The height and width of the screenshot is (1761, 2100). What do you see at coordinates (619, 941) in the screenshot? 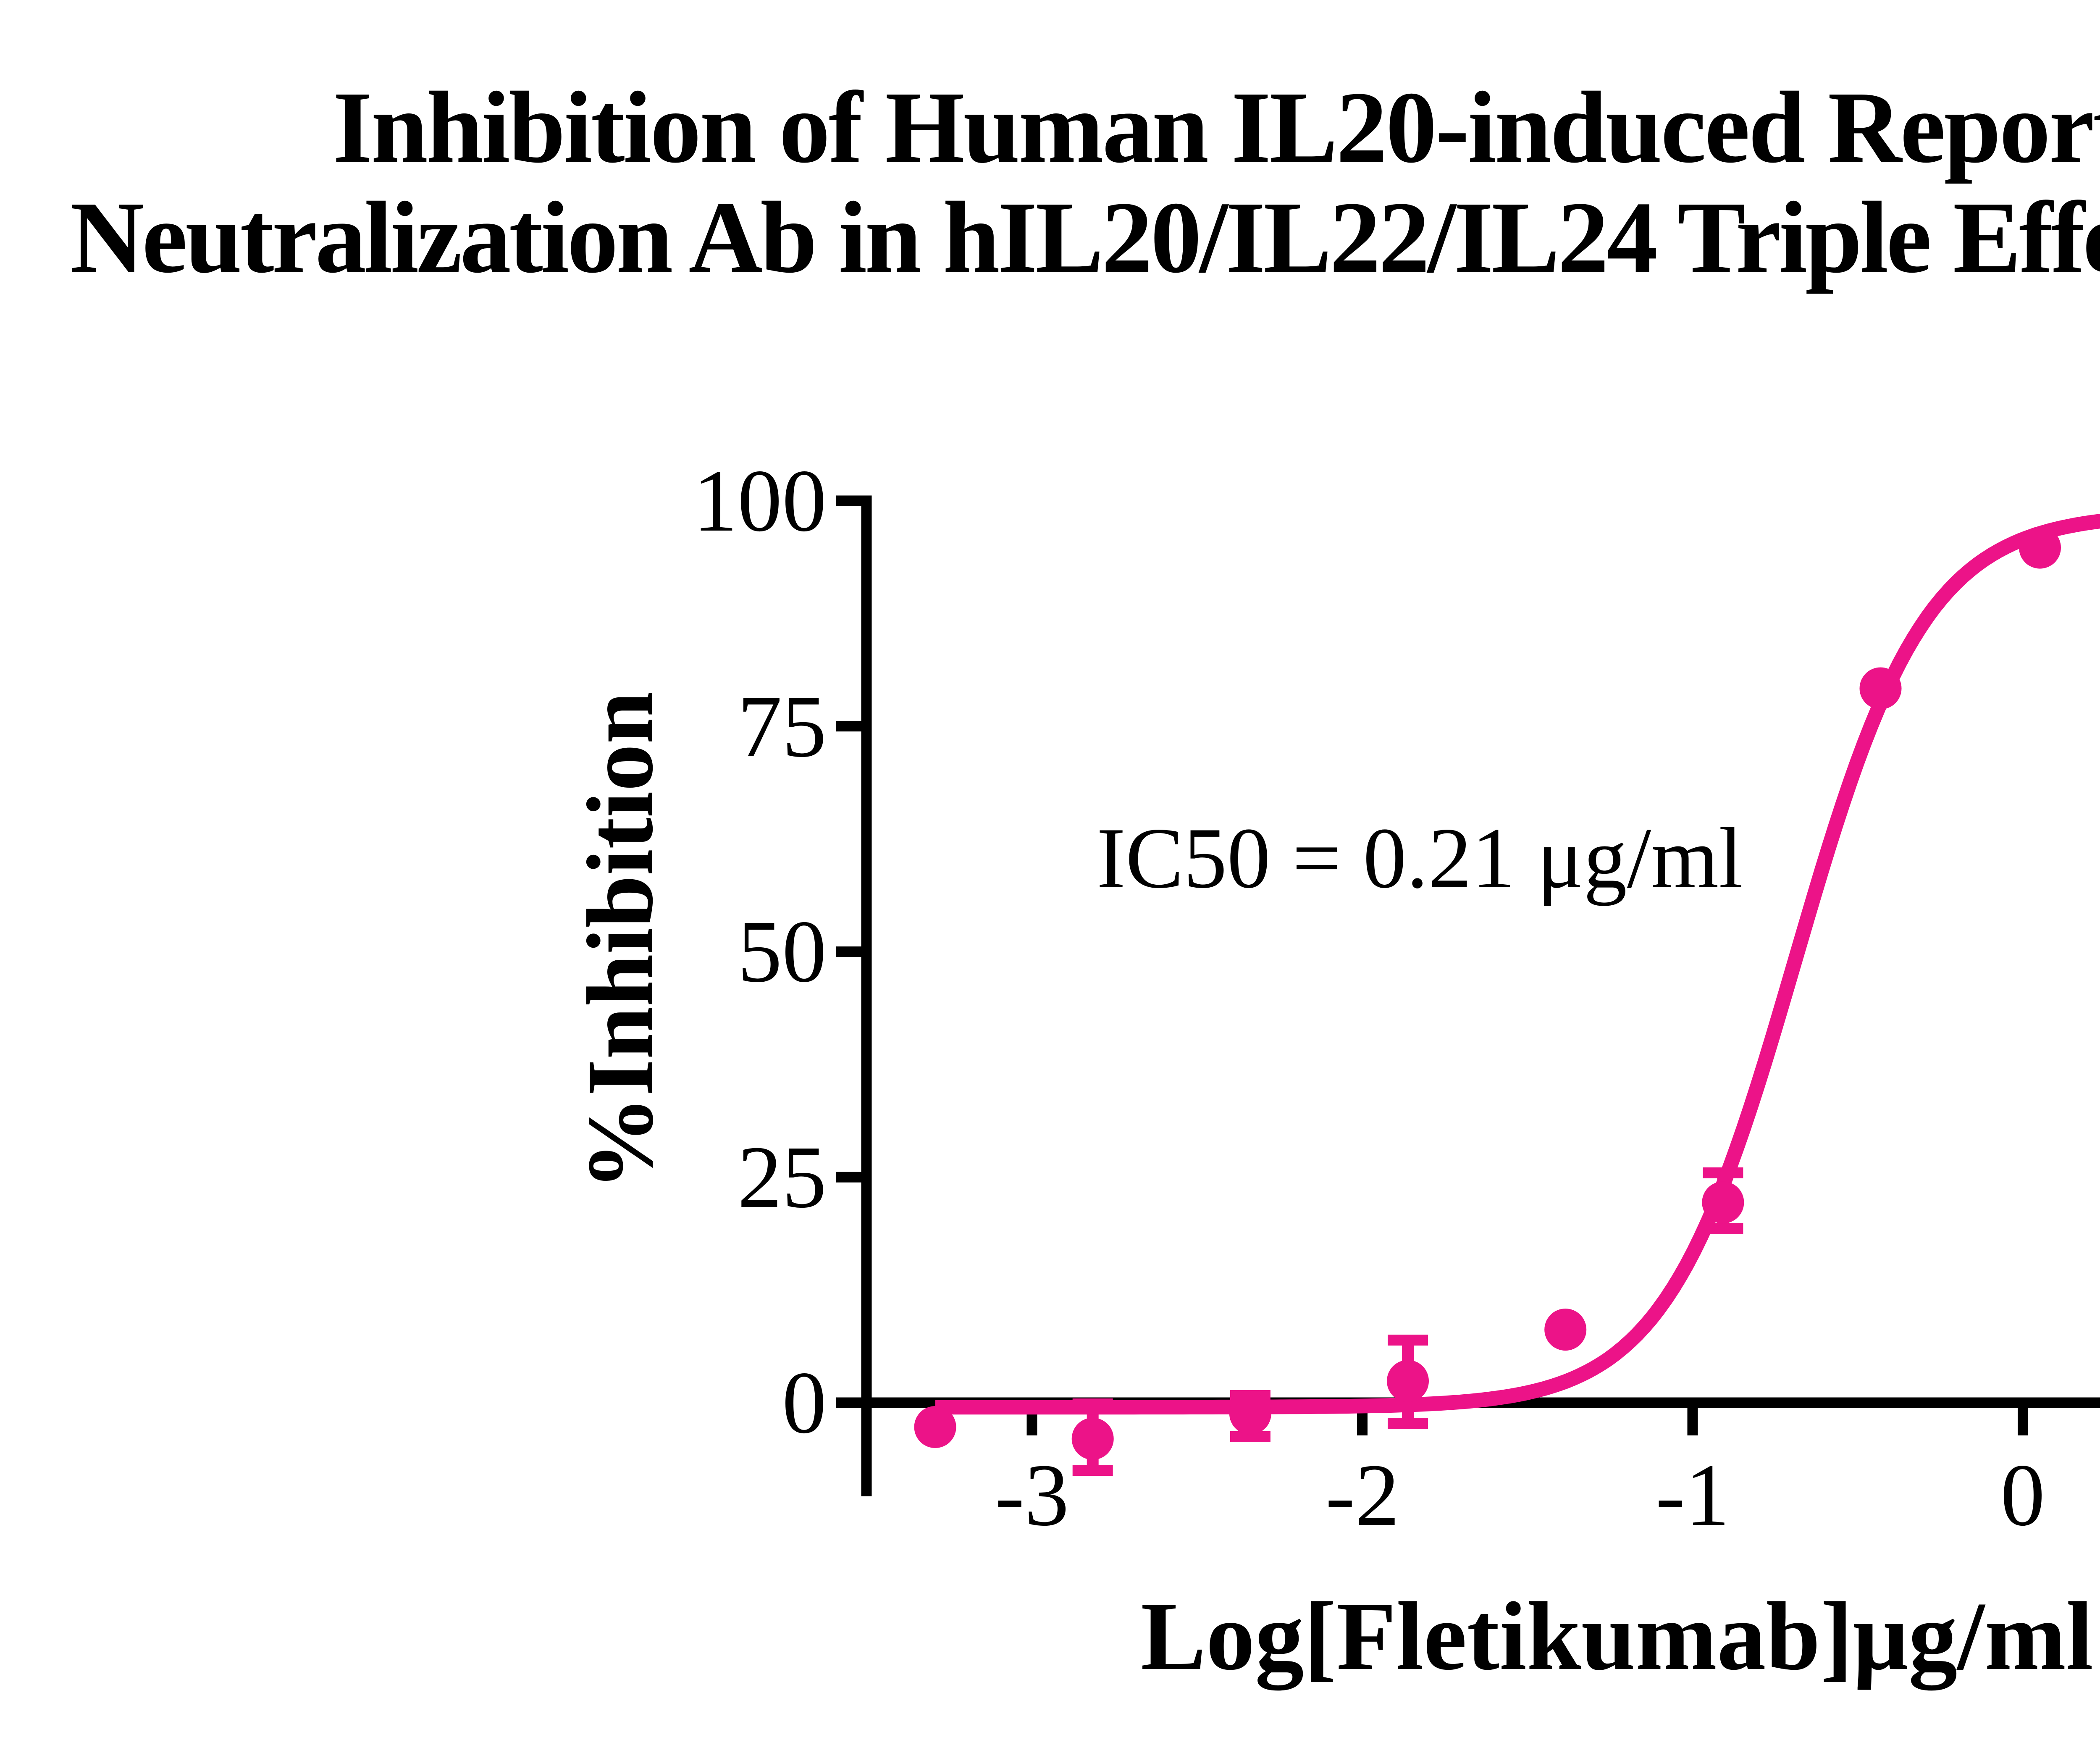
I see `svg-text: %Inhibition` at bounding box center [619, 941].